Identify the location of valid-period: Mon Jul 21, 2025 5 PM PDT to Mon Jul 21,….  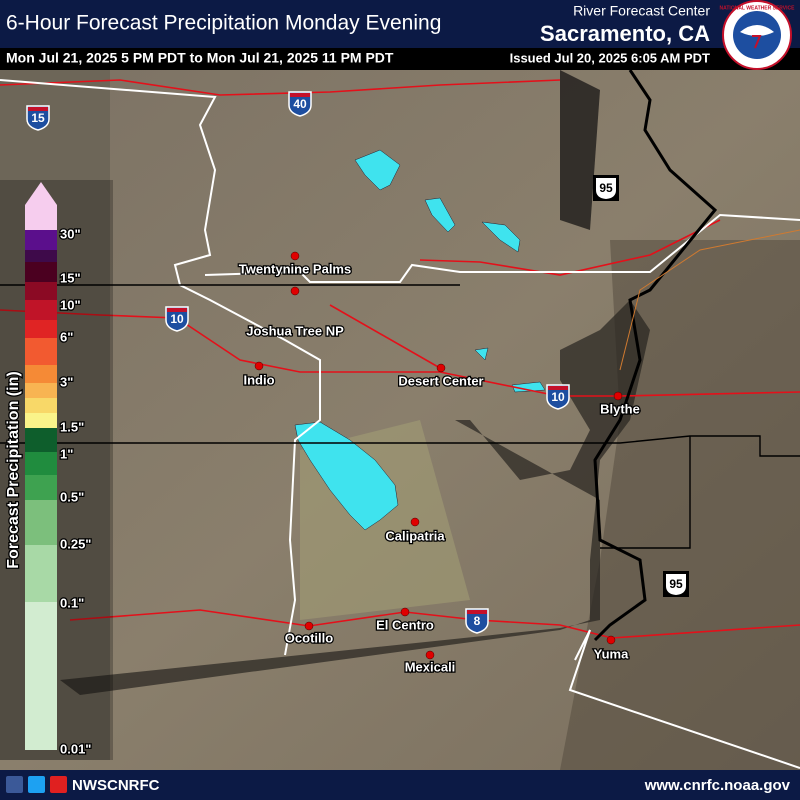
(200, 58).